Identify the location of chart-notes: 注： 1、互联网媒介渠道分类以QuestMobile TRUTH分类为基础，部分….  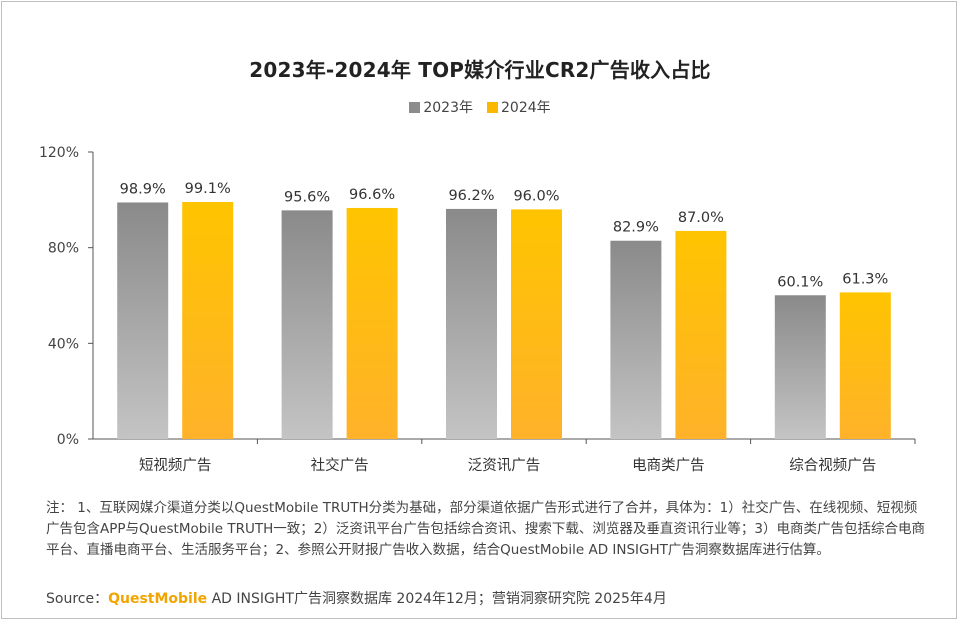
(485, 529).